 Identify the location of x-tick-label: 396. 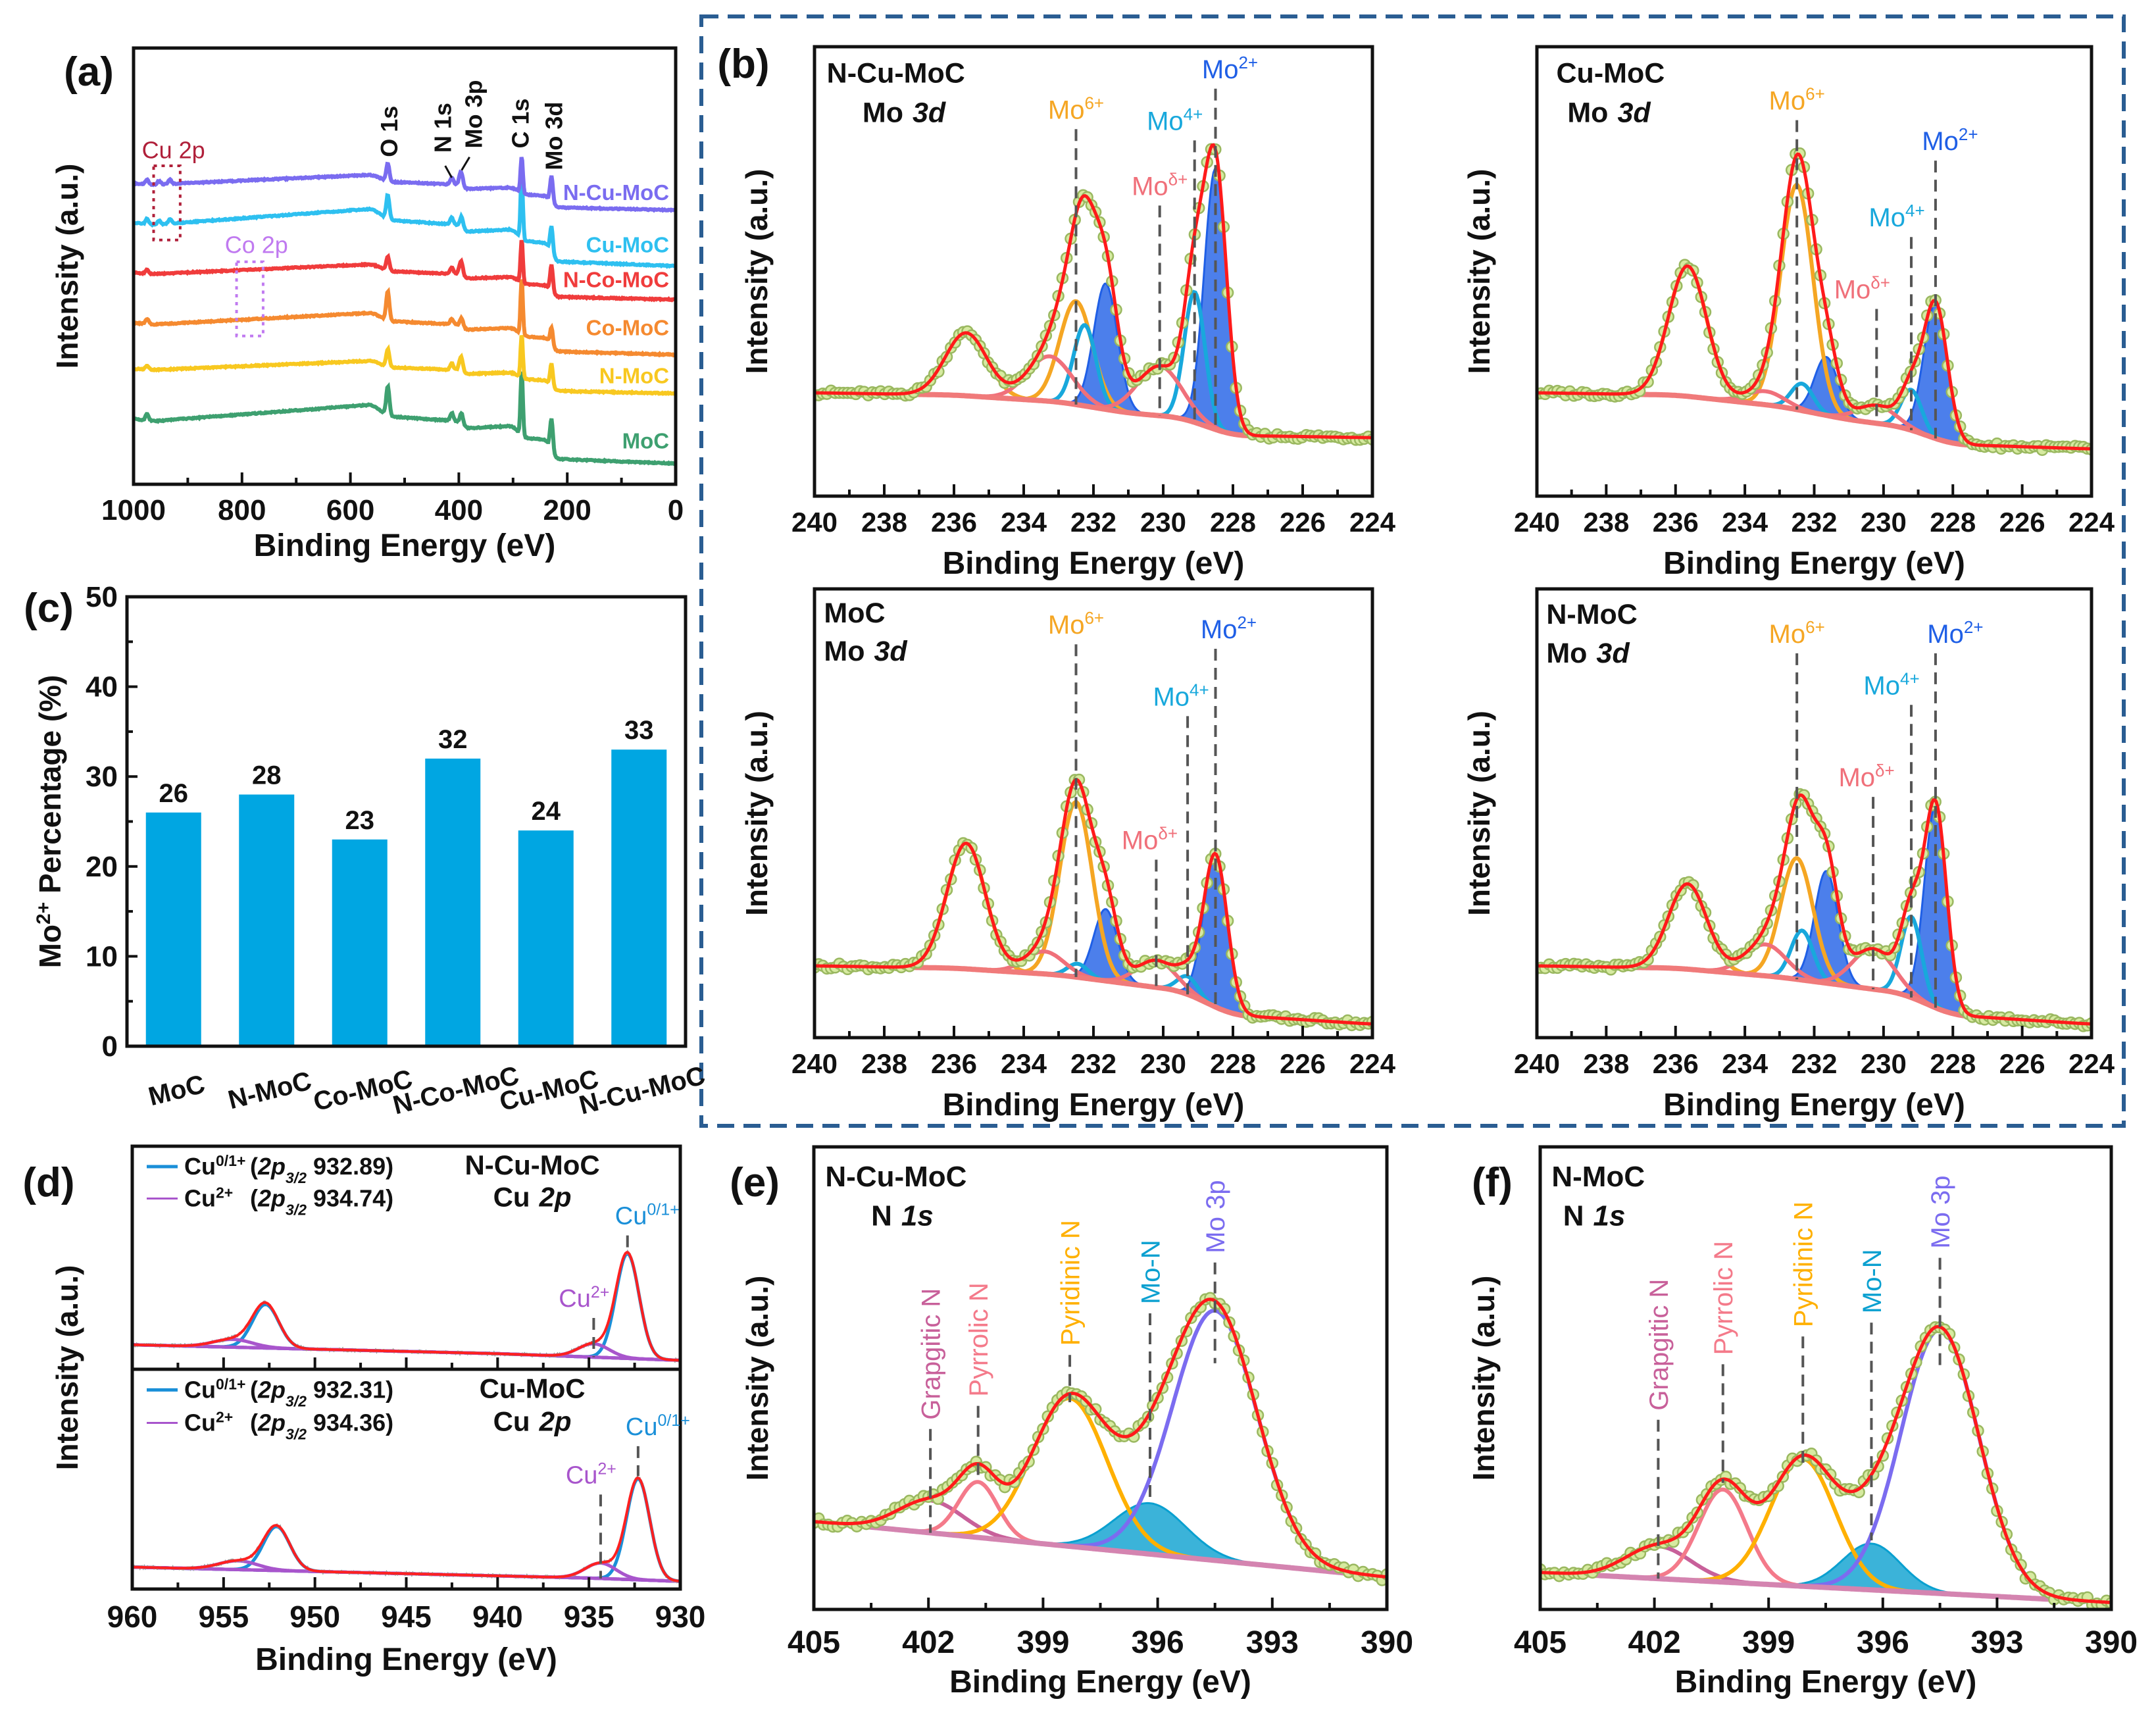
(1883, 1642).